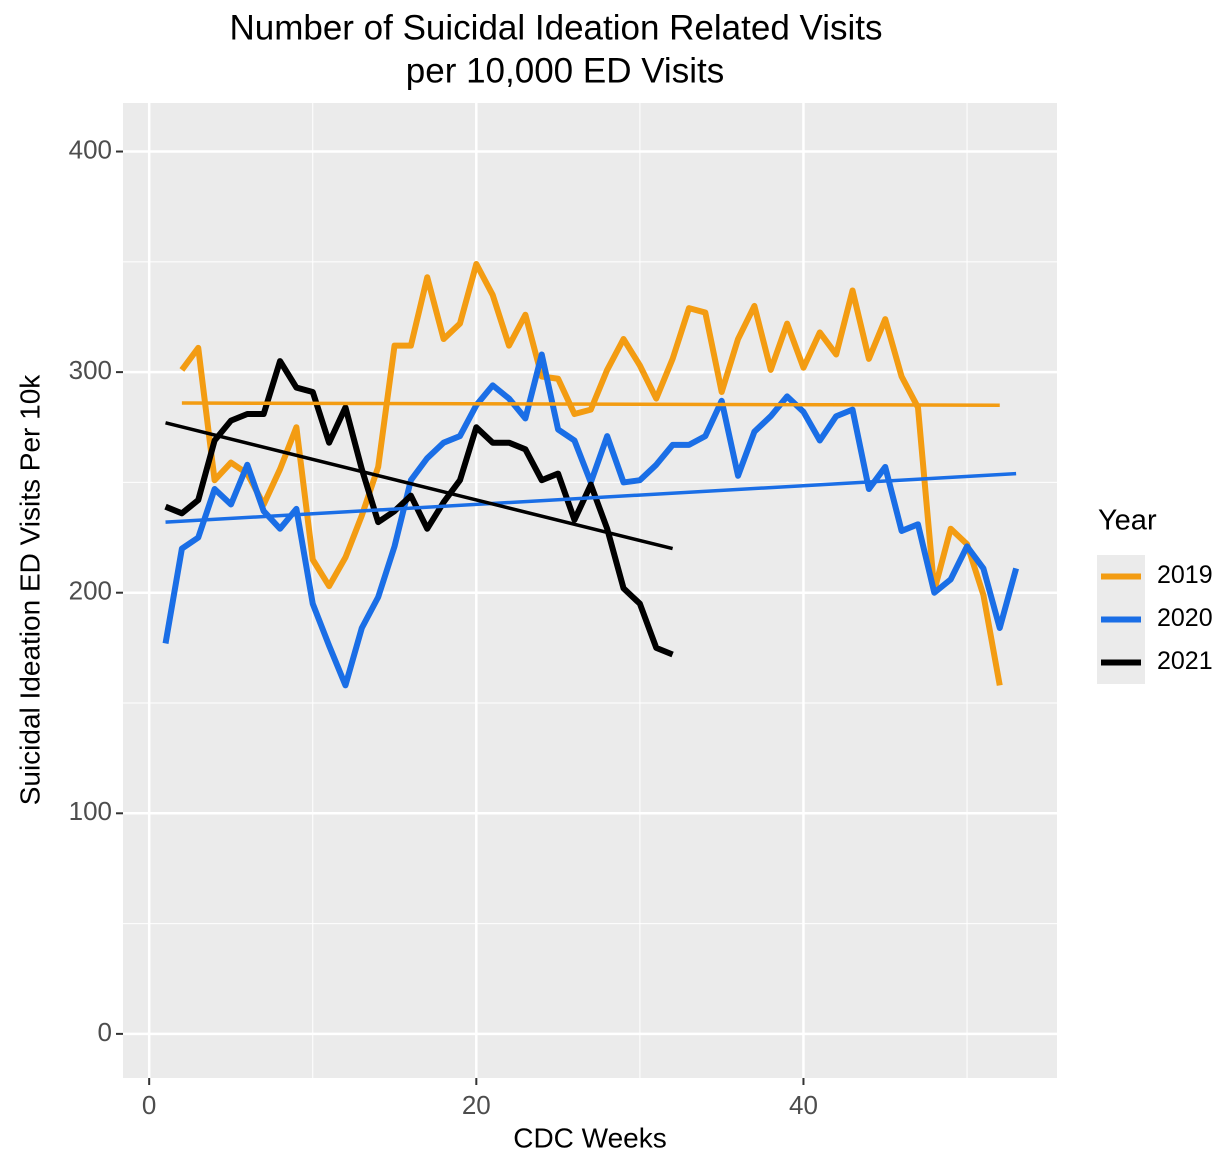  Describe the element at coordinates (90, 591) in the screenshot. I see `y-tick-label: 200` at that location.